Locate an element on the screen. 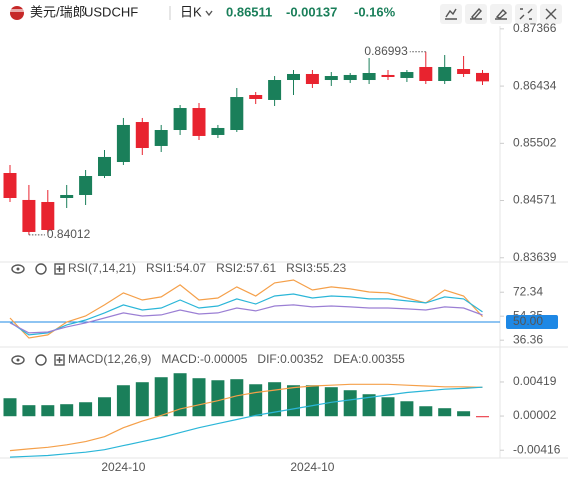 This screenshot has width=568, height=481. extreme-label: 0.86993 is located at coordinates (386, 51).